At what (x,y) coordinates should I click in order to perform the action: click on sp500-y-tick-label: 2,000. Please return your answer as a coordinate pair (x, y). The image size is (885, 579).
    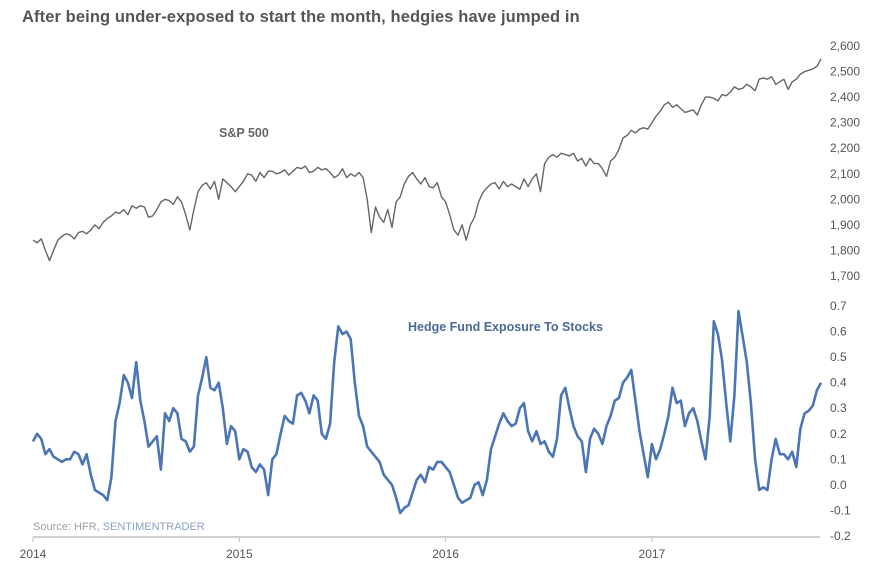
    Looking at the image, I should click on (845, 199).